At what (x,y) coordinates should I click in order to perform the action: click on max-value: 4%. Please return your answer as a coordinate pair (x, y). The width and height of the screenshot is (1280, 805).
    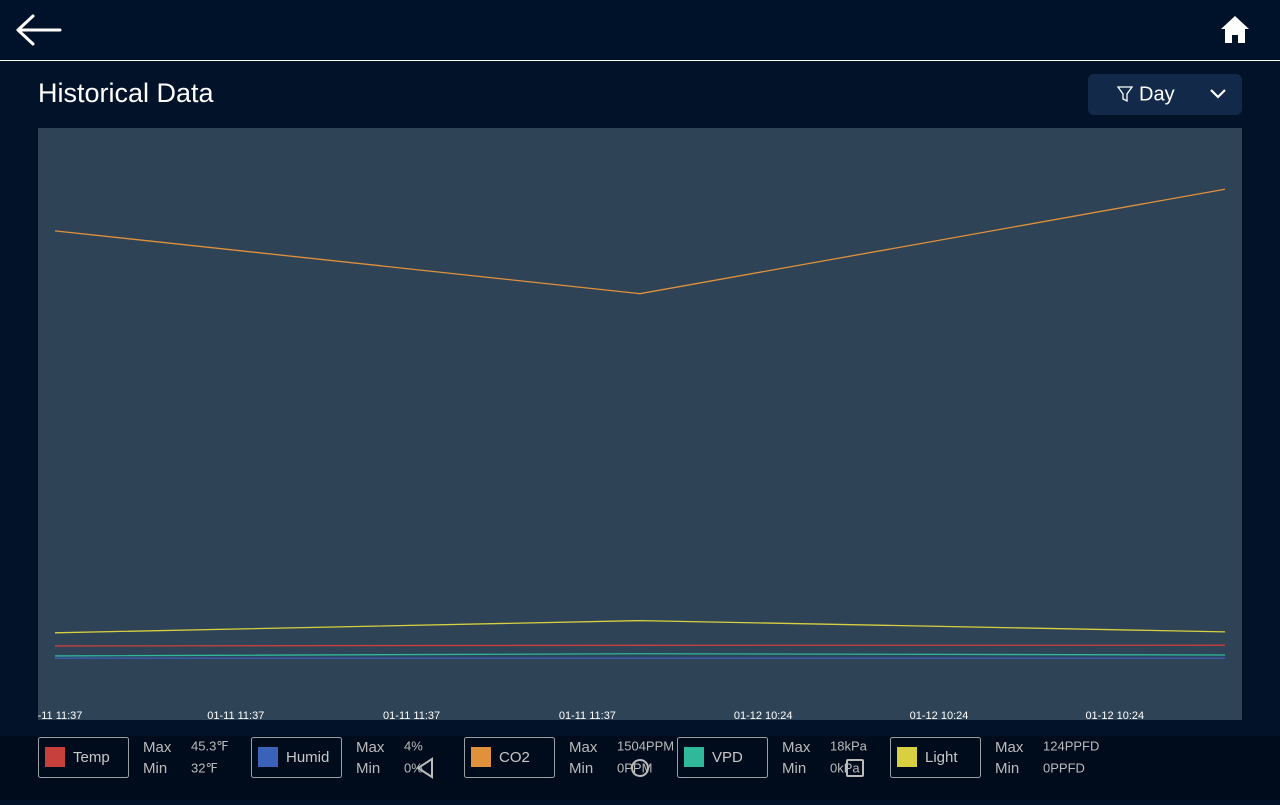
    Looking at the image, I should click on (413, 745).